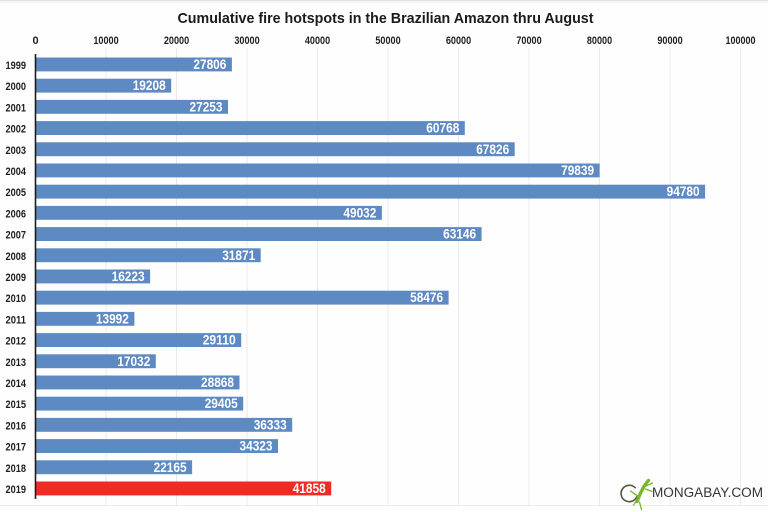 Image resolution: width=768 pixels, height=512 pixels. I want to click on svg-text: 2019, so click(16, 490).